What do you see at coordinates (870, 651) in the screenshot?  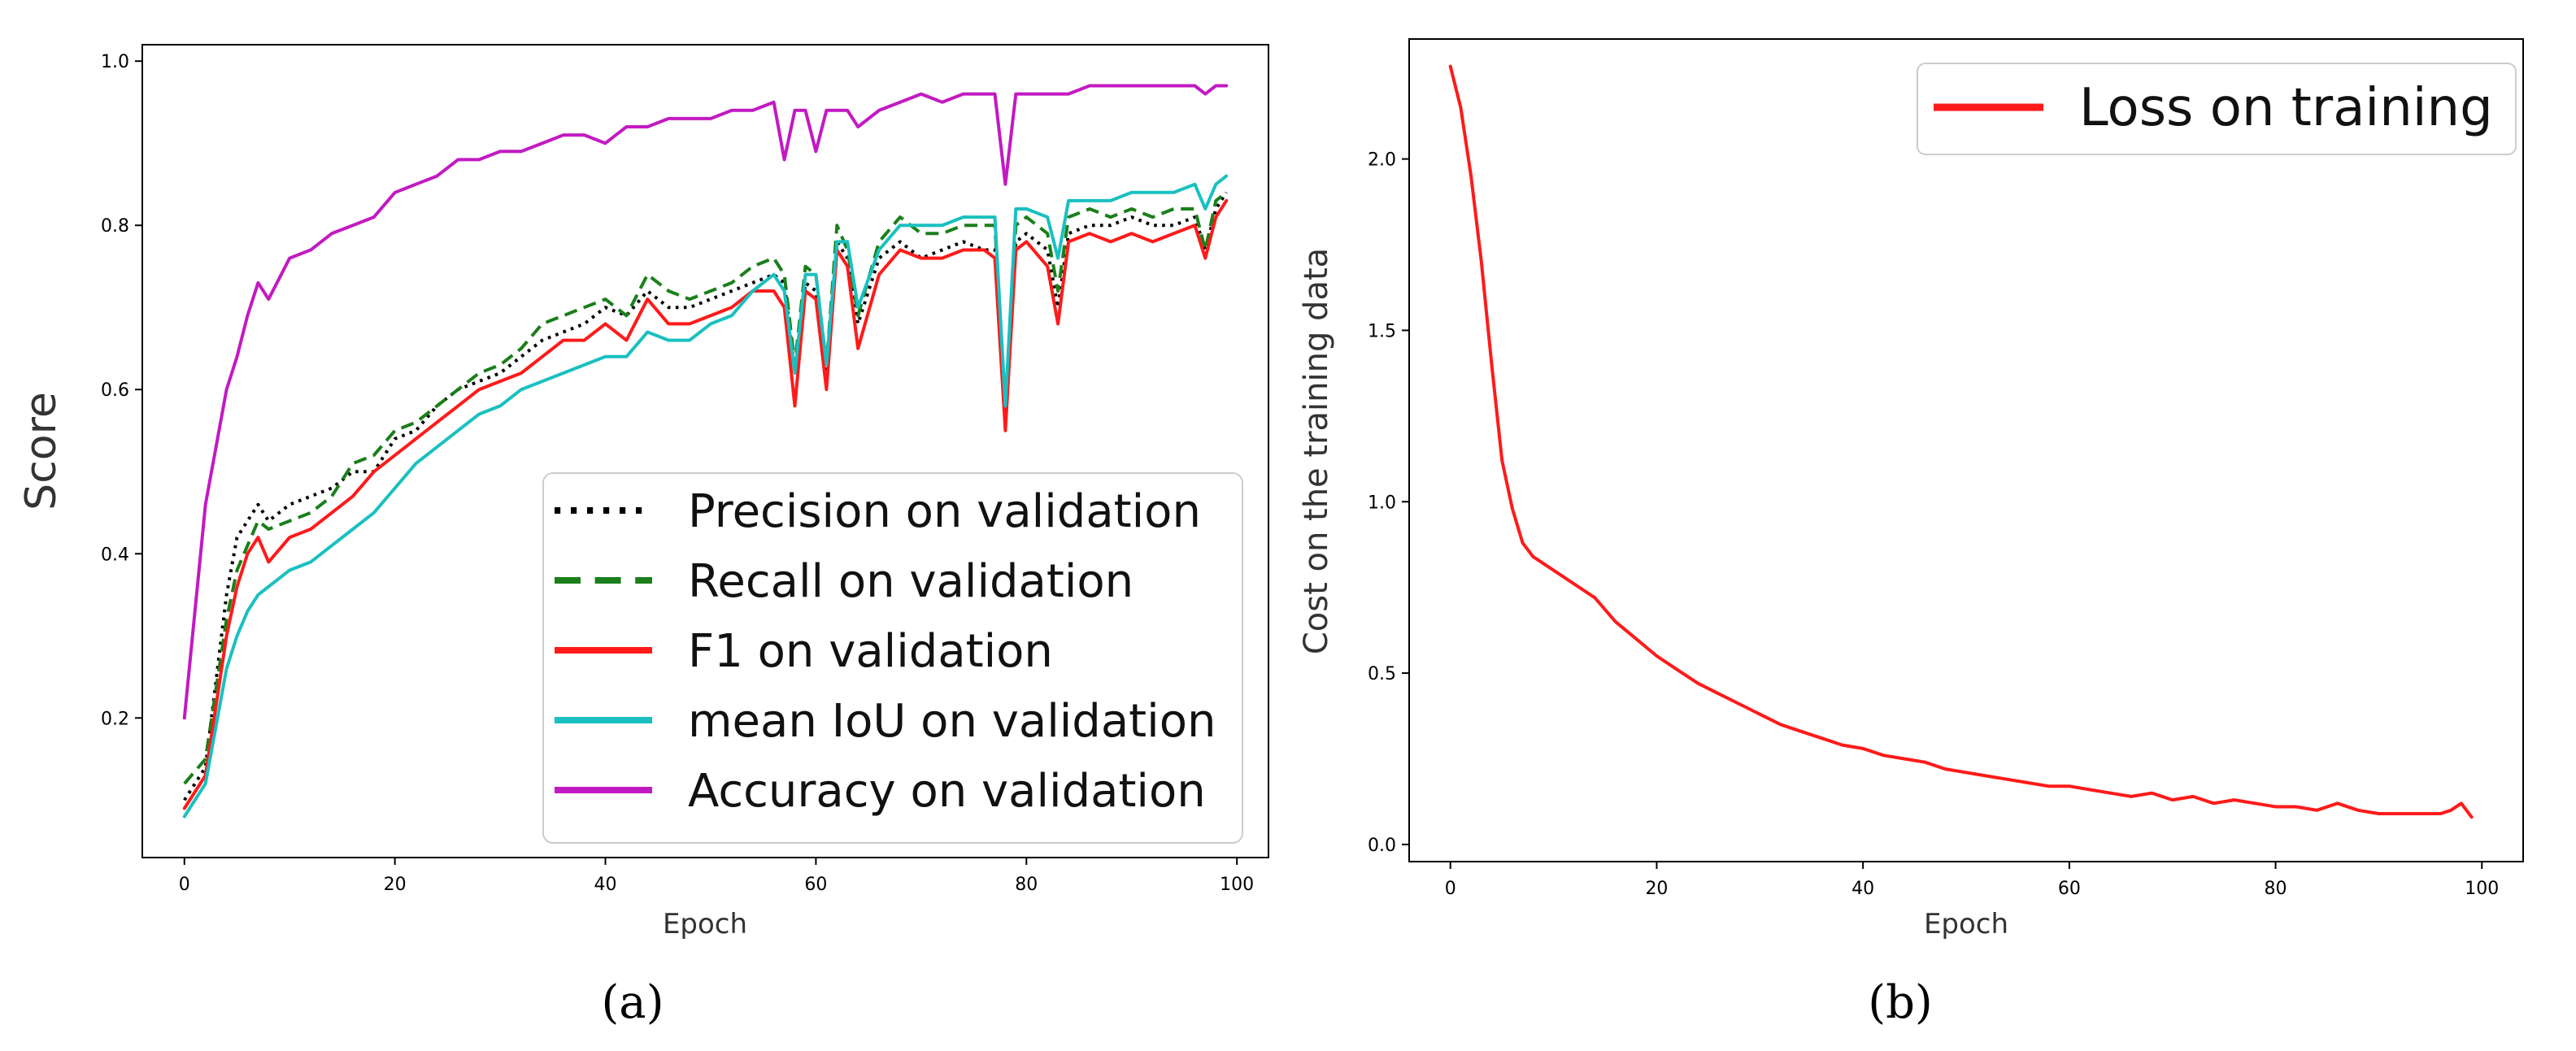 I see `legend-label: F1 on validation` at bounding box center [870, 651].